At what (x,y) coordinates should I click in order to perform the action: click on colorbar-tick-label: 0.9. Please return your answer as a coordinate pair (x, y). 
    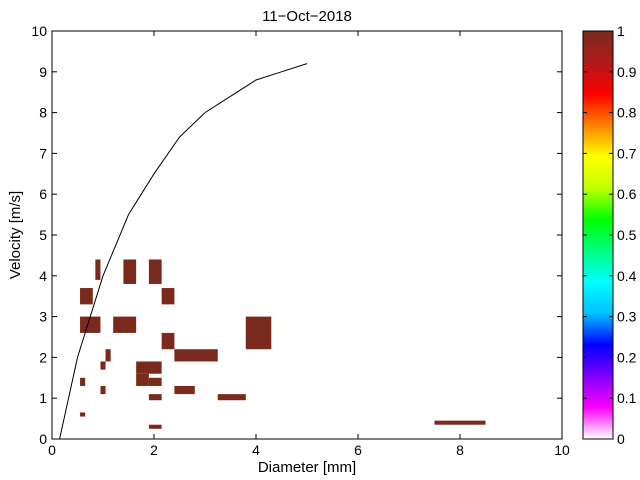
    Looking at the image, I should click on (627, 72).